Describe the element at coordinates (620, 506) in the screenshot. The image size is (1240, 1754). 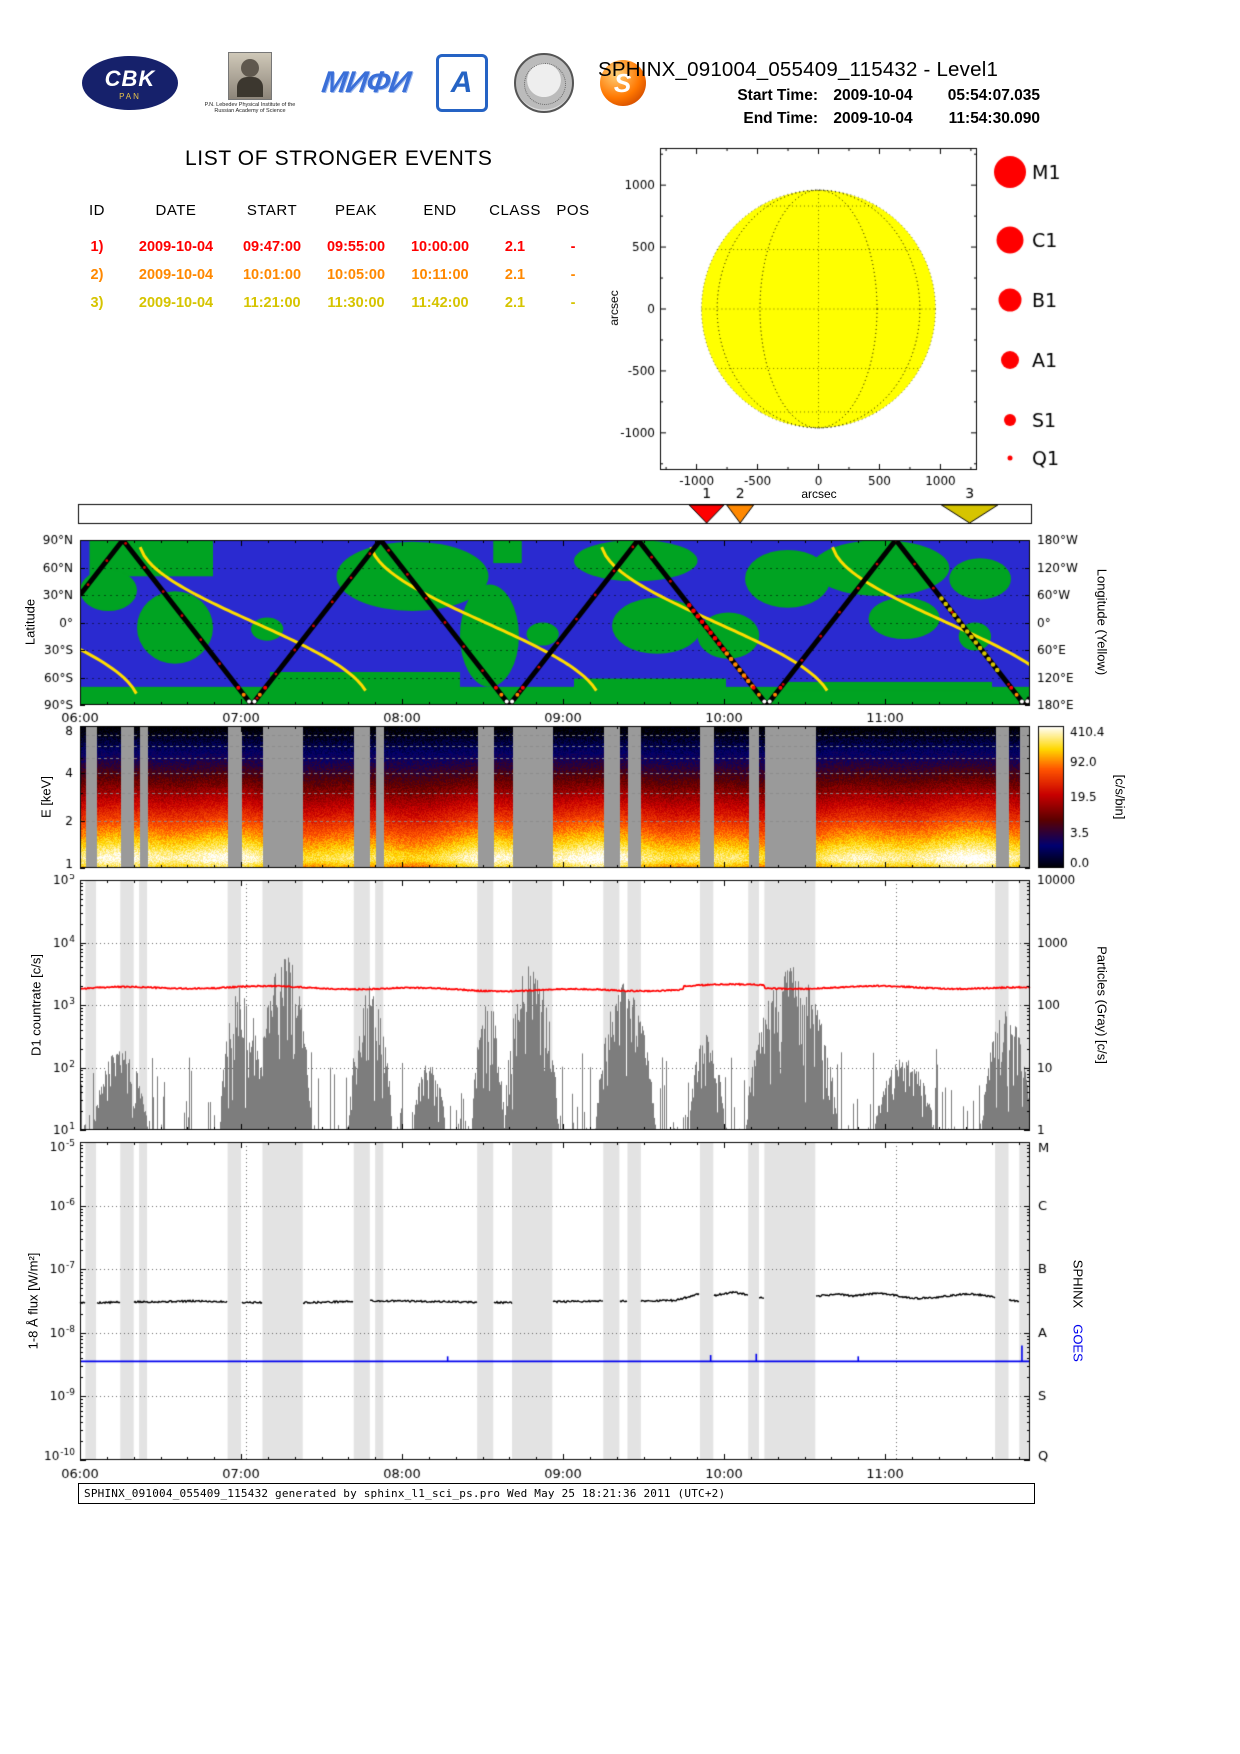
I see `event-marker-strip` at that location.